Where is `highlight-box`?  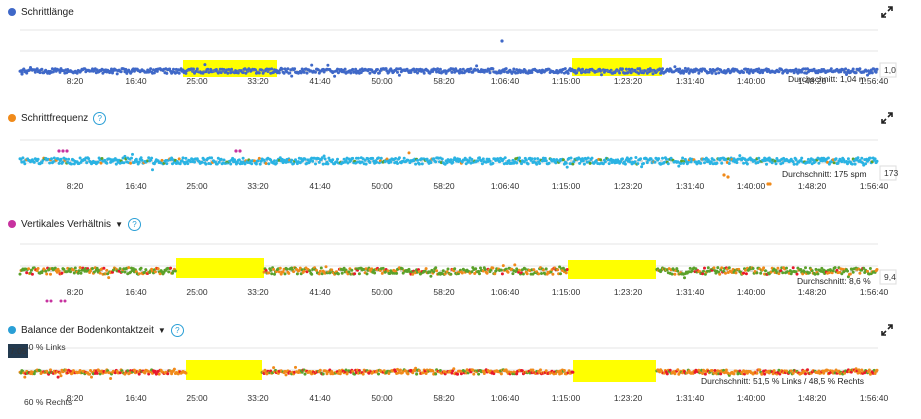 highlight-box is located at coordinates (220, 268).